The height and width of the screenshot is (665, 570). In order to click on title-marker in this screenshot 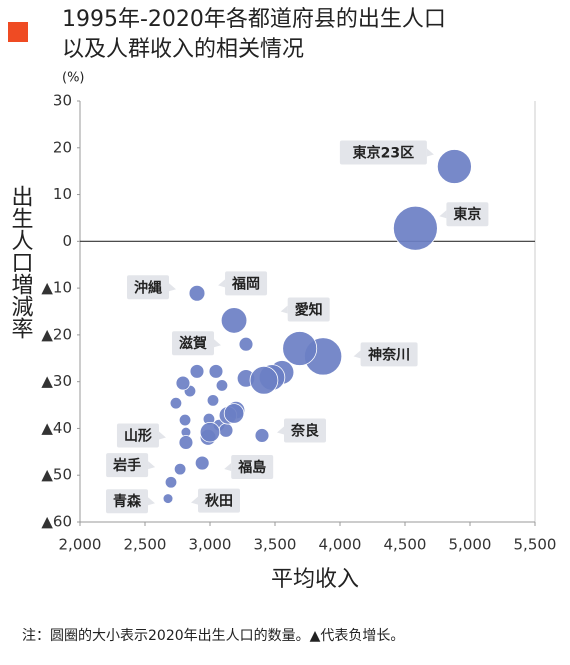, I will do `click(18, 32)`.